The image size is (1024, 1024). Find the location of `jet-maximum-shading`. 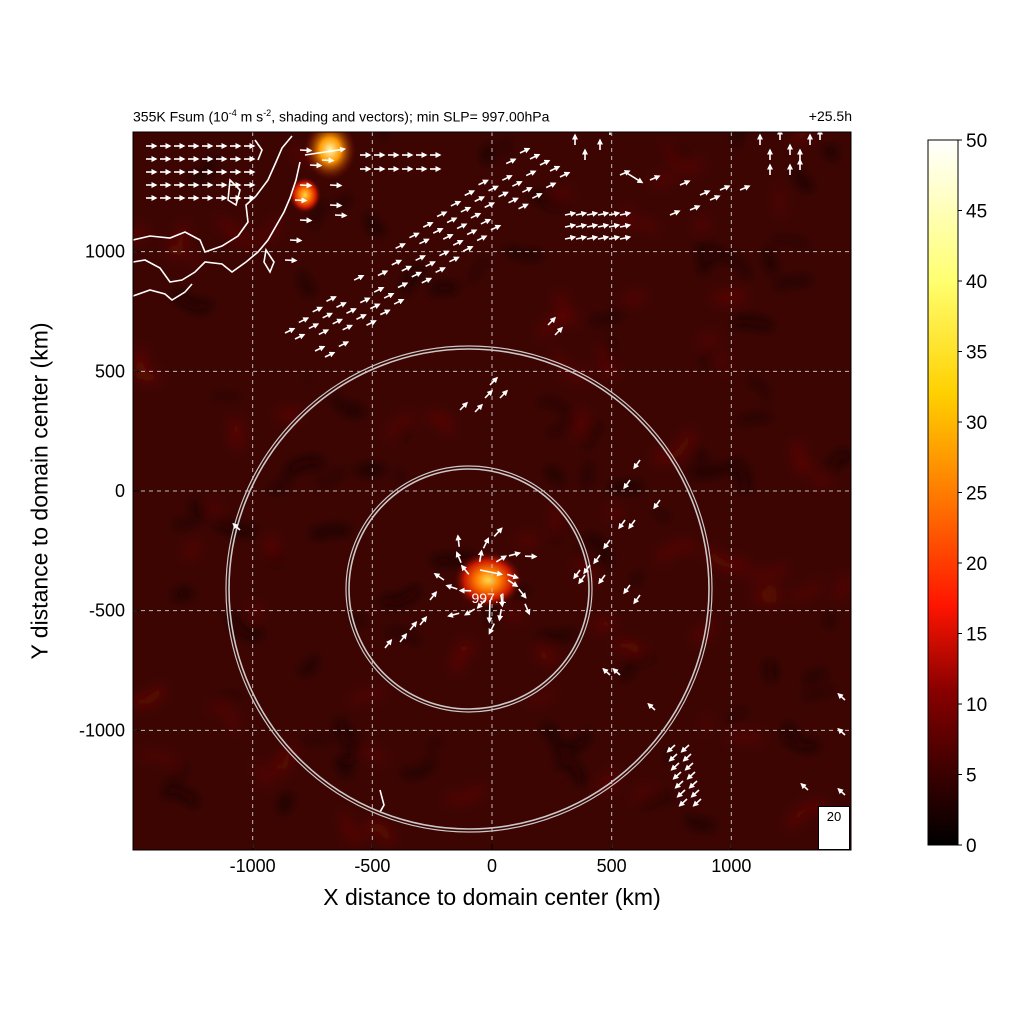

jet-maximum-shading is located at coordinates (330, 150).